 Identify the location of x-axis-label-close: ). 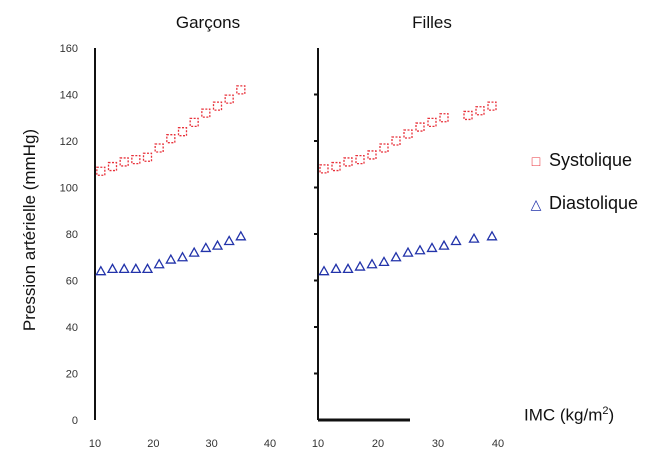
(611, 415).